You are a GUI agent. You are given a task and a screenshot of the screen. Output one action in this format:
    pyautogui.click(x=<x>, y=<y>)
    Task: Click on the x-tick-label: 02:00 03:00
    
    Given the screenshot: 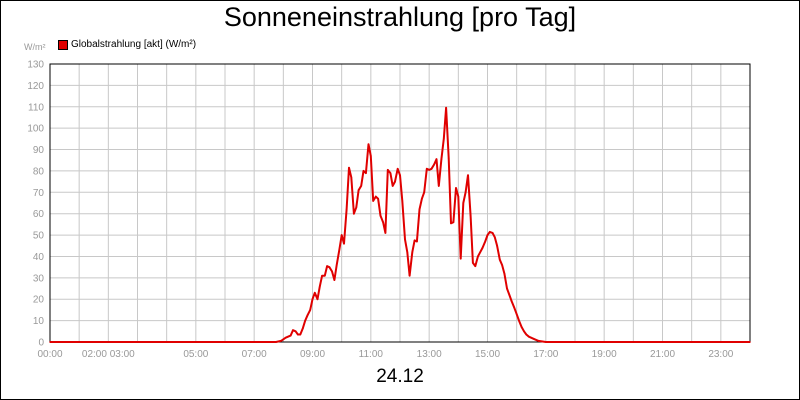 What is the action you would take?
    pyautogui.click(x=108, y=354)
    